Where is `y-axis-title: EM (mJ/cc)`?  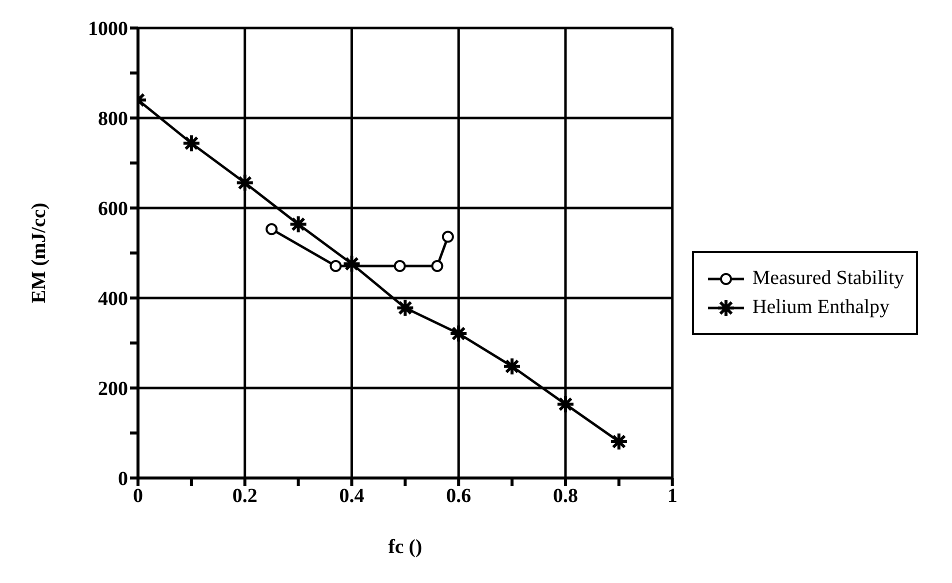
y-axis-title: EM (mJ/cc) is located at coordinates (39, 253).